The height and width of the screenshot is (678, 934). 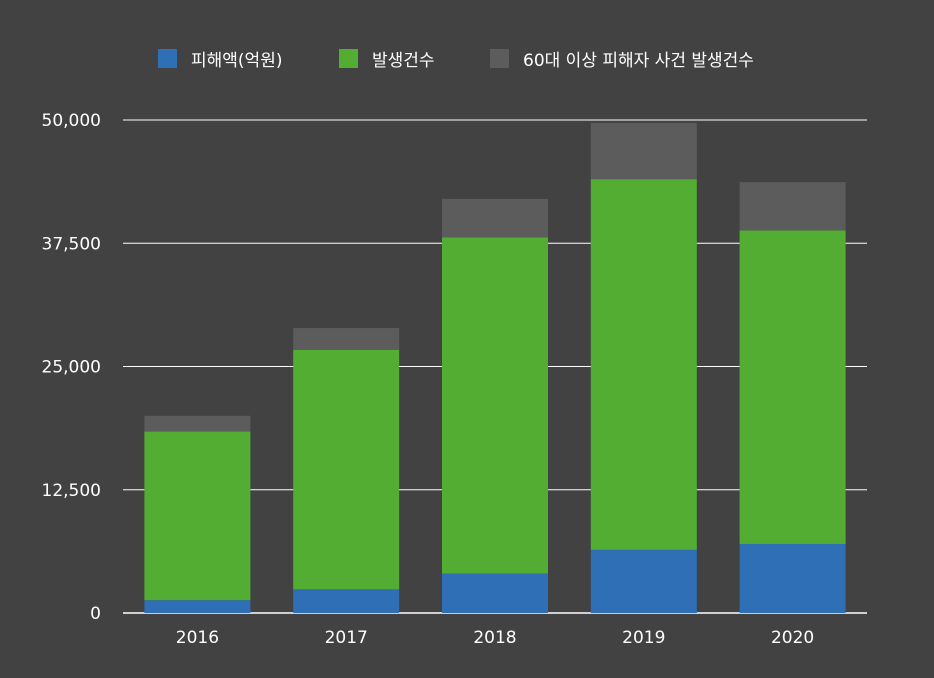 What do you see at coordinates (95, 614) in the screenshot?
I see `y-tick-label: 0` at bounding box center [95, 614].